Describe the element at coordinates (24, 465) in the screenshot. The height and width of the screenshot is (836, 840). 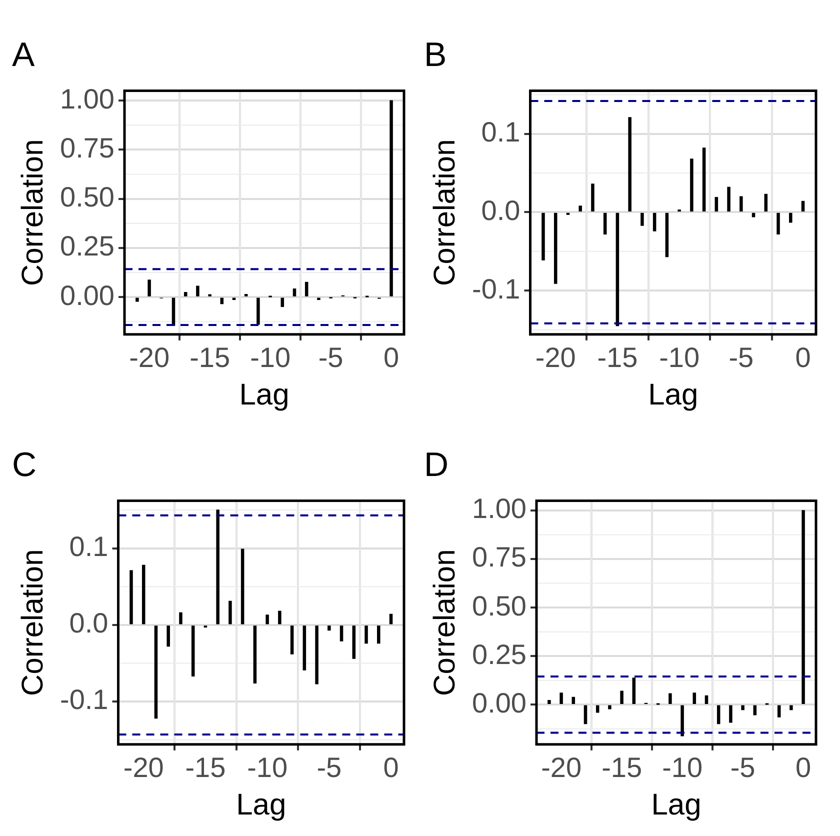
I see `chart-title: C` at that location.